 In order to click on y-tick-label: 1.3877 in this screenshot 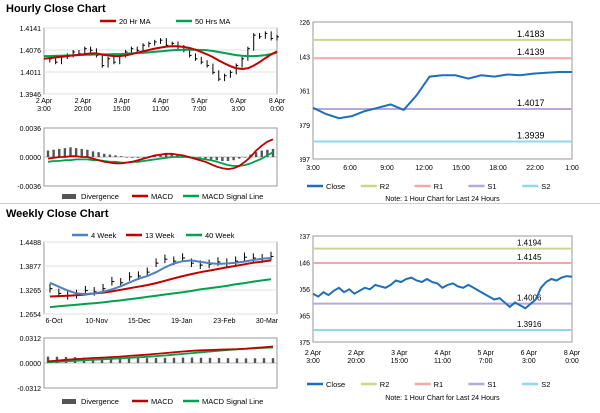, I will do `click(31, 267)`.